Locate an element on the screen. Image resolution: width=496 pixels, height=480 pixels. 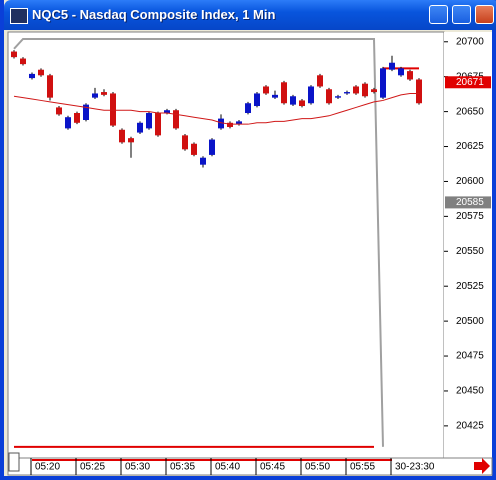
x-tick-label: 05:45 is located at coordinates (272, 467).